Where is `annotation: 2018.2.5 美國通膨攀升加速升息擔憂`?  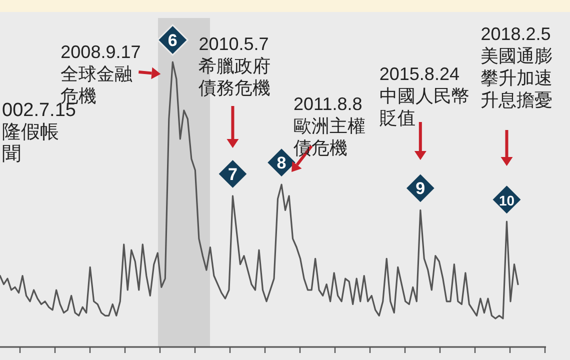
annotation: 2018.2.5 美國通膨攀升加速升息擔憂 is located at coordinates (516, 67).